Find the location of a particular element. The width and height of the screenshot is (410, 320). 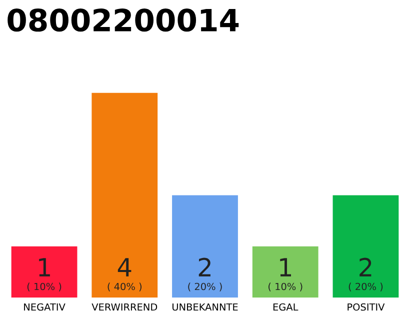

x-tick-label: POSITIV is located at coordinates (366, 307).